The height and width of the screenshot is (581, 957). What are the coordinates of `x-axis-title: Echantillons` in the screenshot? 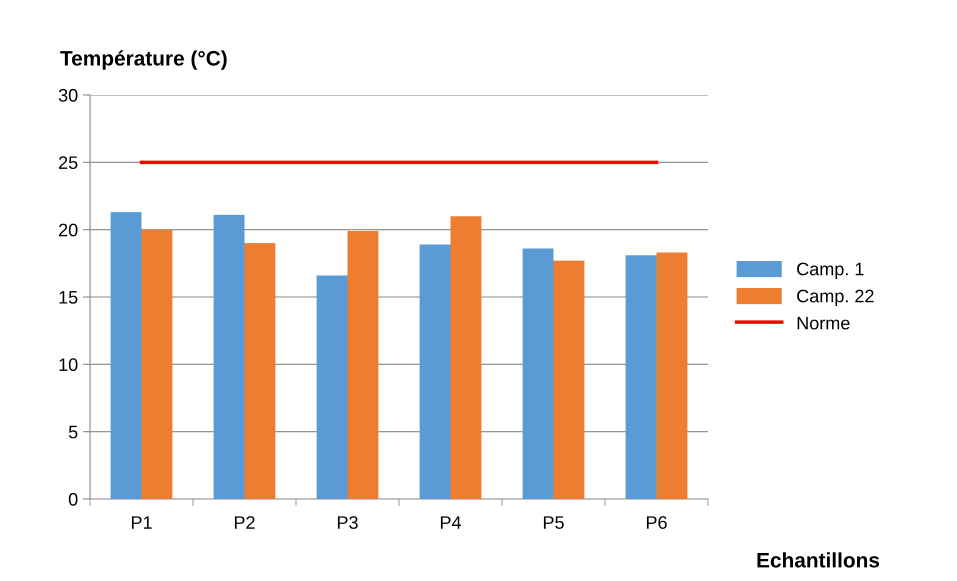 It's located at (818, 560).